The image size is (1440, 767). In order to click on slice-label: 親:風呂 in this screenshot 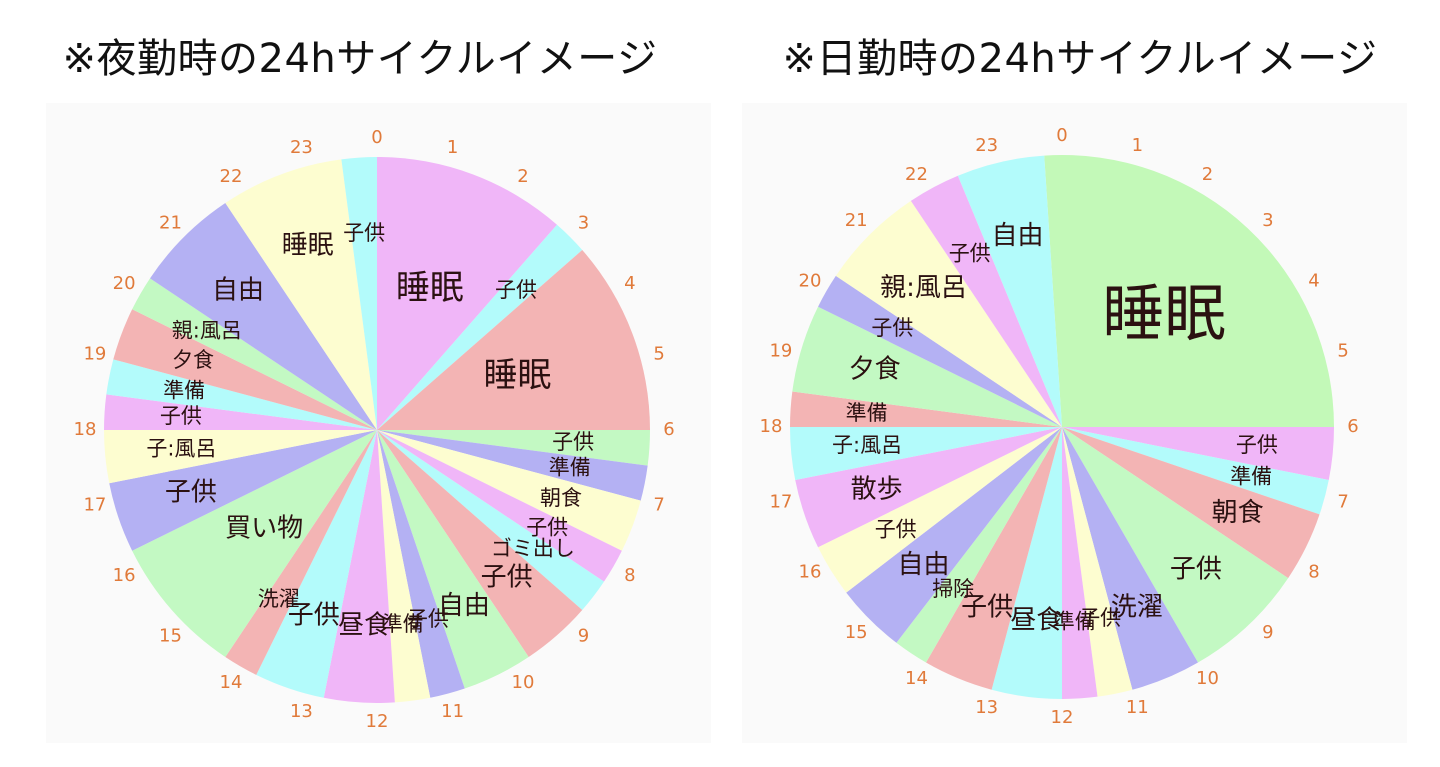, I will do `click(923, 288)`.